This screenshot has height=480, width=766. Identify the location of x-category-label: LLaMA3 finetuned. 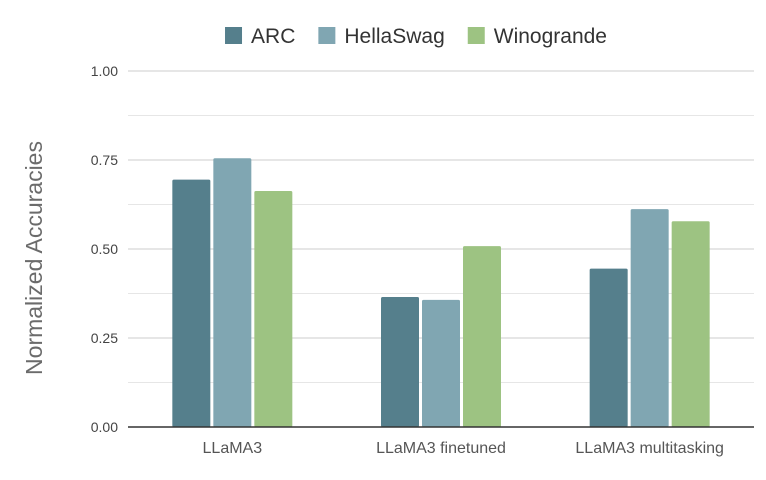
(441, 448).